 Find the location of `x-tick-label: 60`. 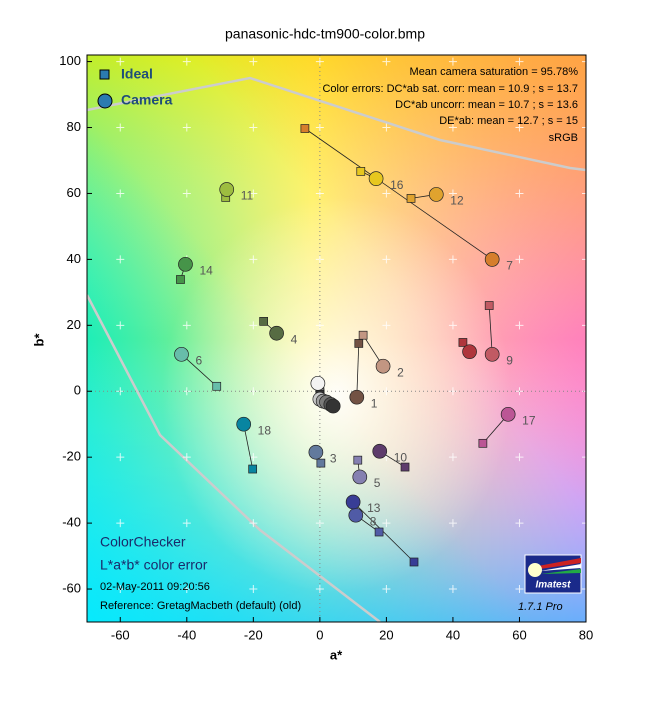

x-tick-label: 60 is located at coordinates (519, 634).